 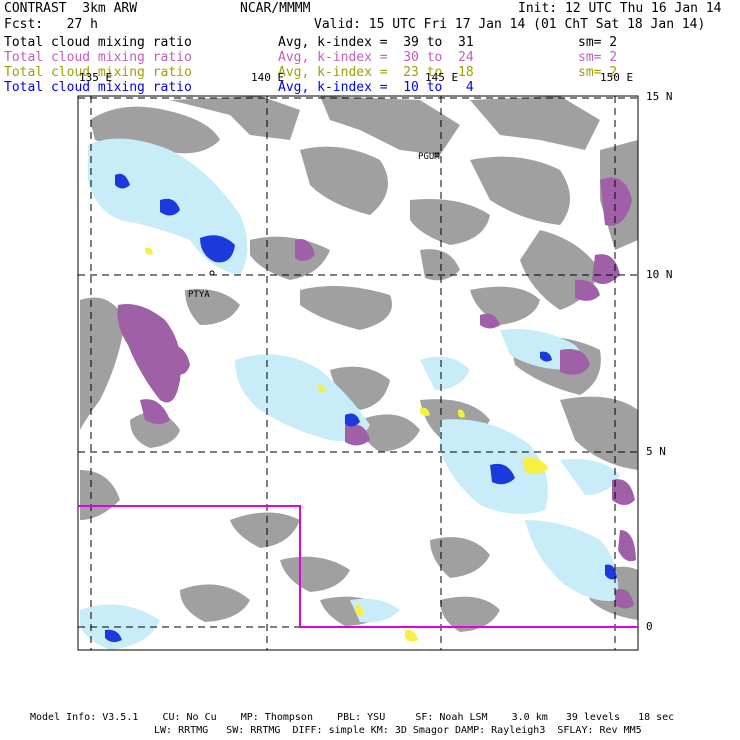 I want to click on field-name-3: Total cloud mixing ratio, so click(x=98, y=72).